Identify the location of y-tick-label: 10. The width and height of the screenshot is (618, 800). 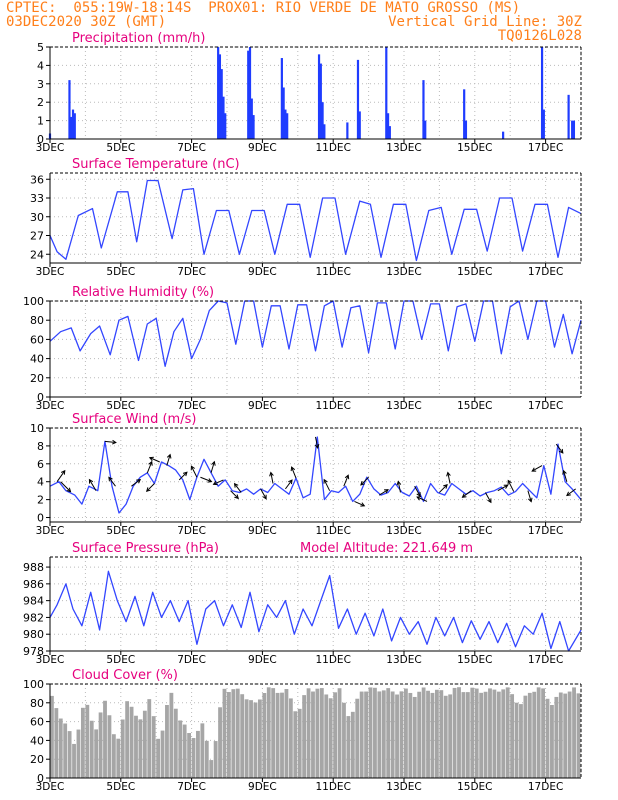
(37, 428).